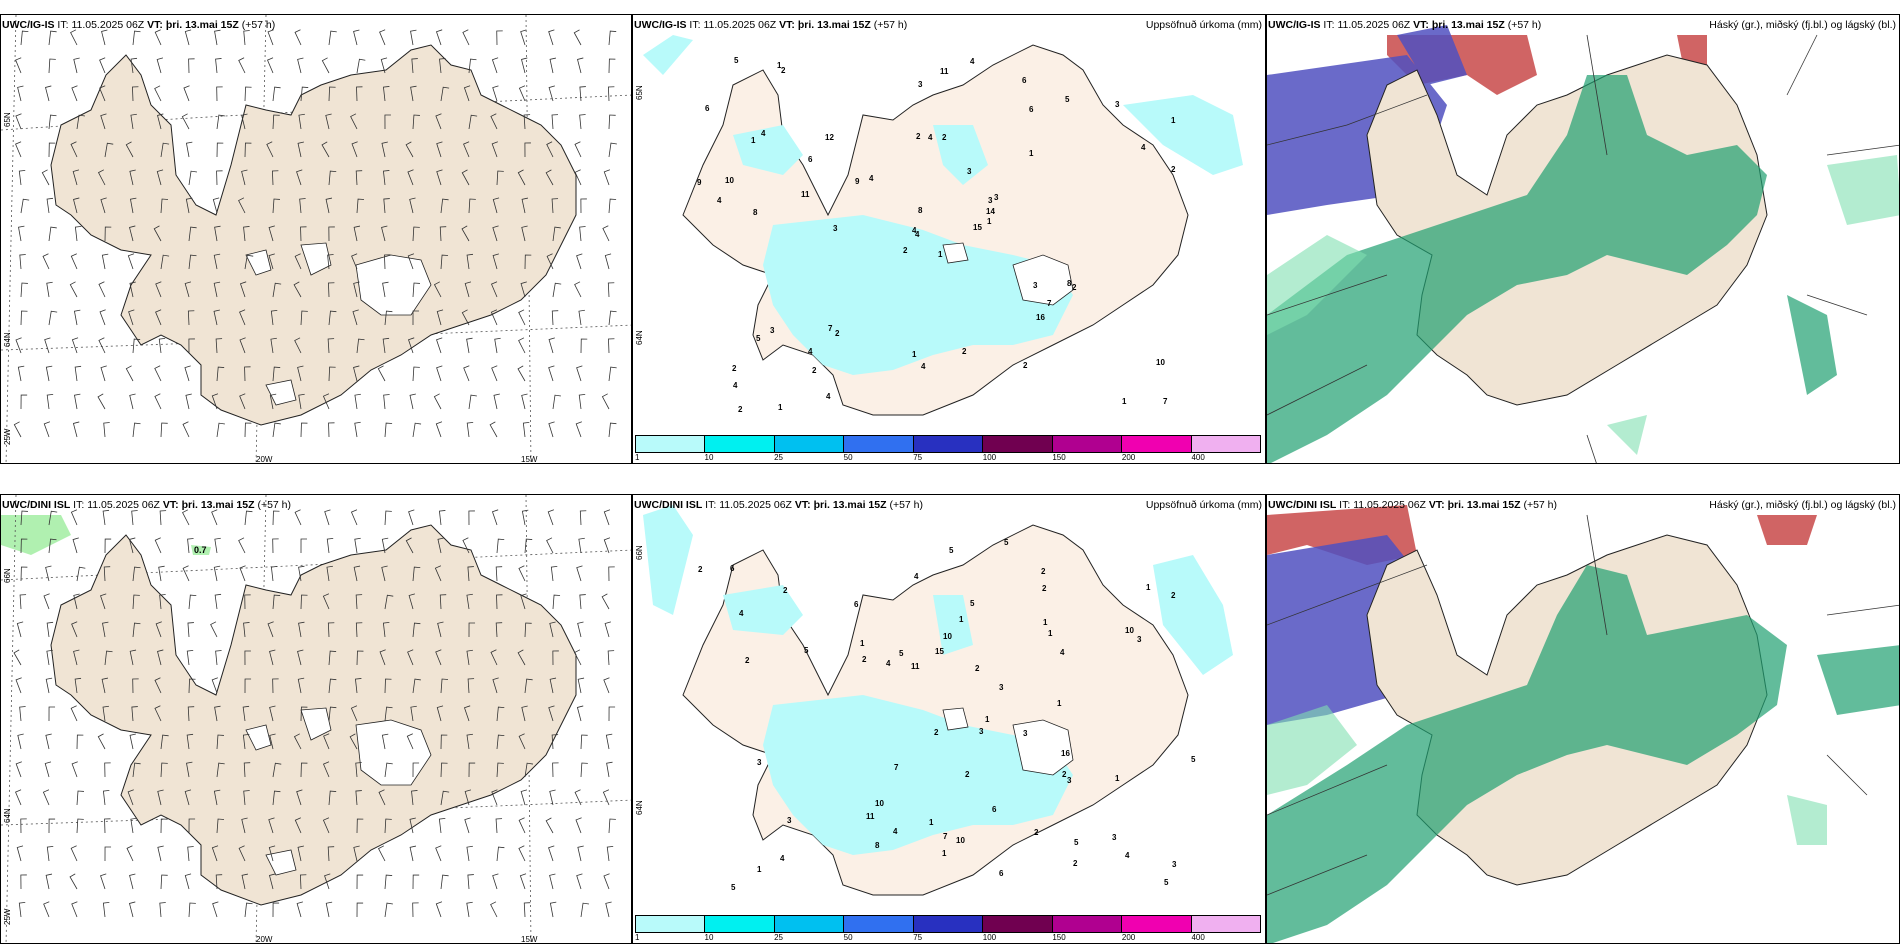 The height and width of the screenshot is (950, 1900). I want to click on glaciers, so click(338, 324).